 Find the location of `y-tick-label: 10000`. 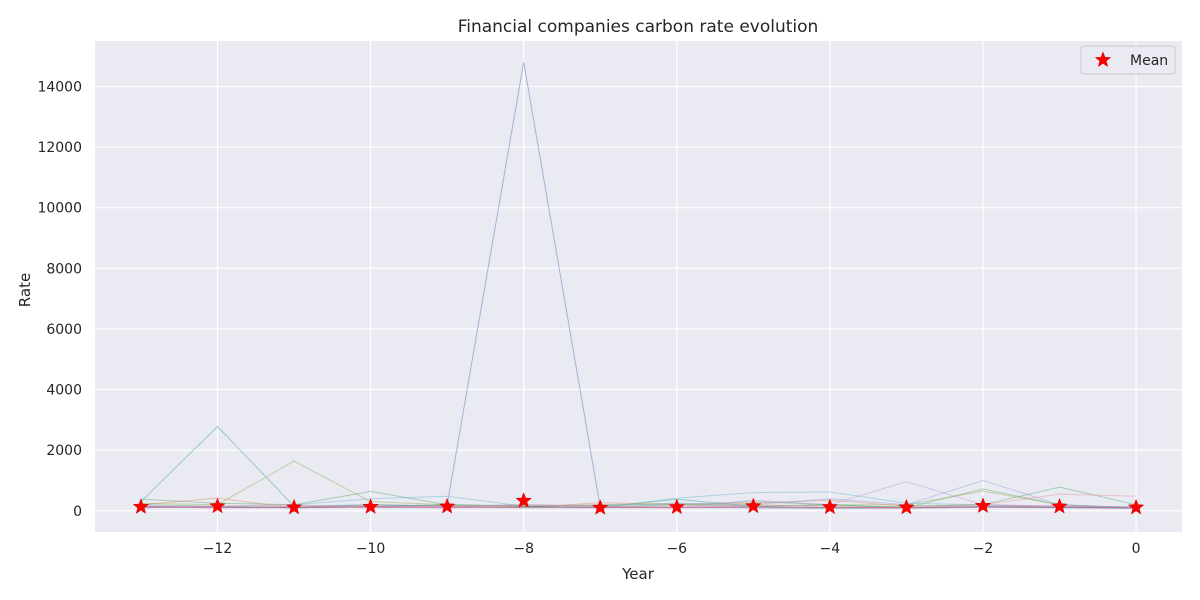

y-tick-label: 10000 is located at coordinates (59, 209).